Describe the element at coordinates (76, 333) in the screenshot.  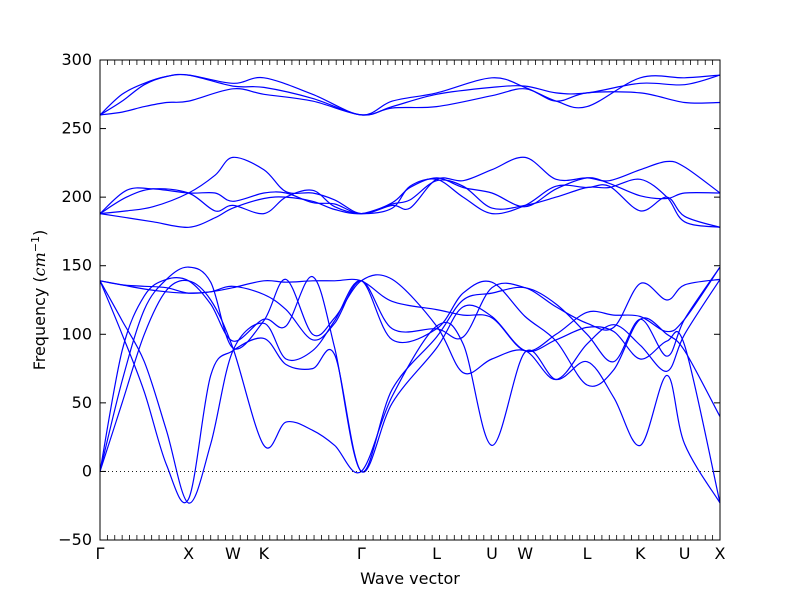
I see `y-tick-label: 100` at that location.